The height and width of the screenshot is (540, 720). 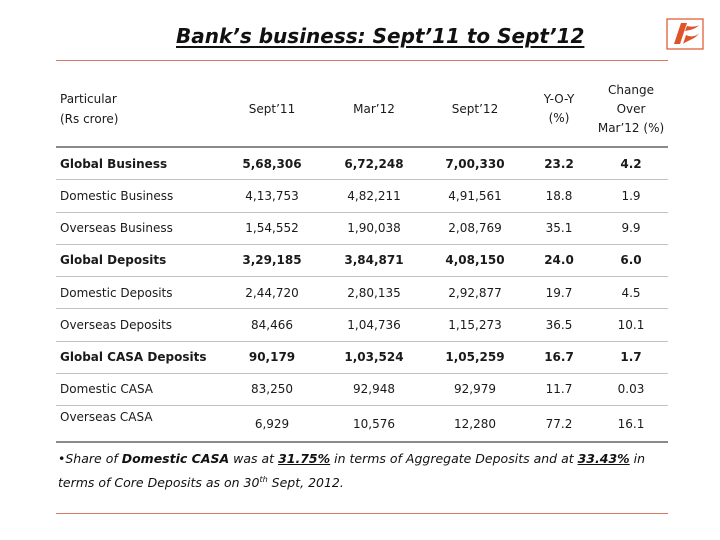 What do you see at coordinates (475, 293) in the screenshot?
I see `cell-sept12: 2,92,877` at bounding box center [475, 293].